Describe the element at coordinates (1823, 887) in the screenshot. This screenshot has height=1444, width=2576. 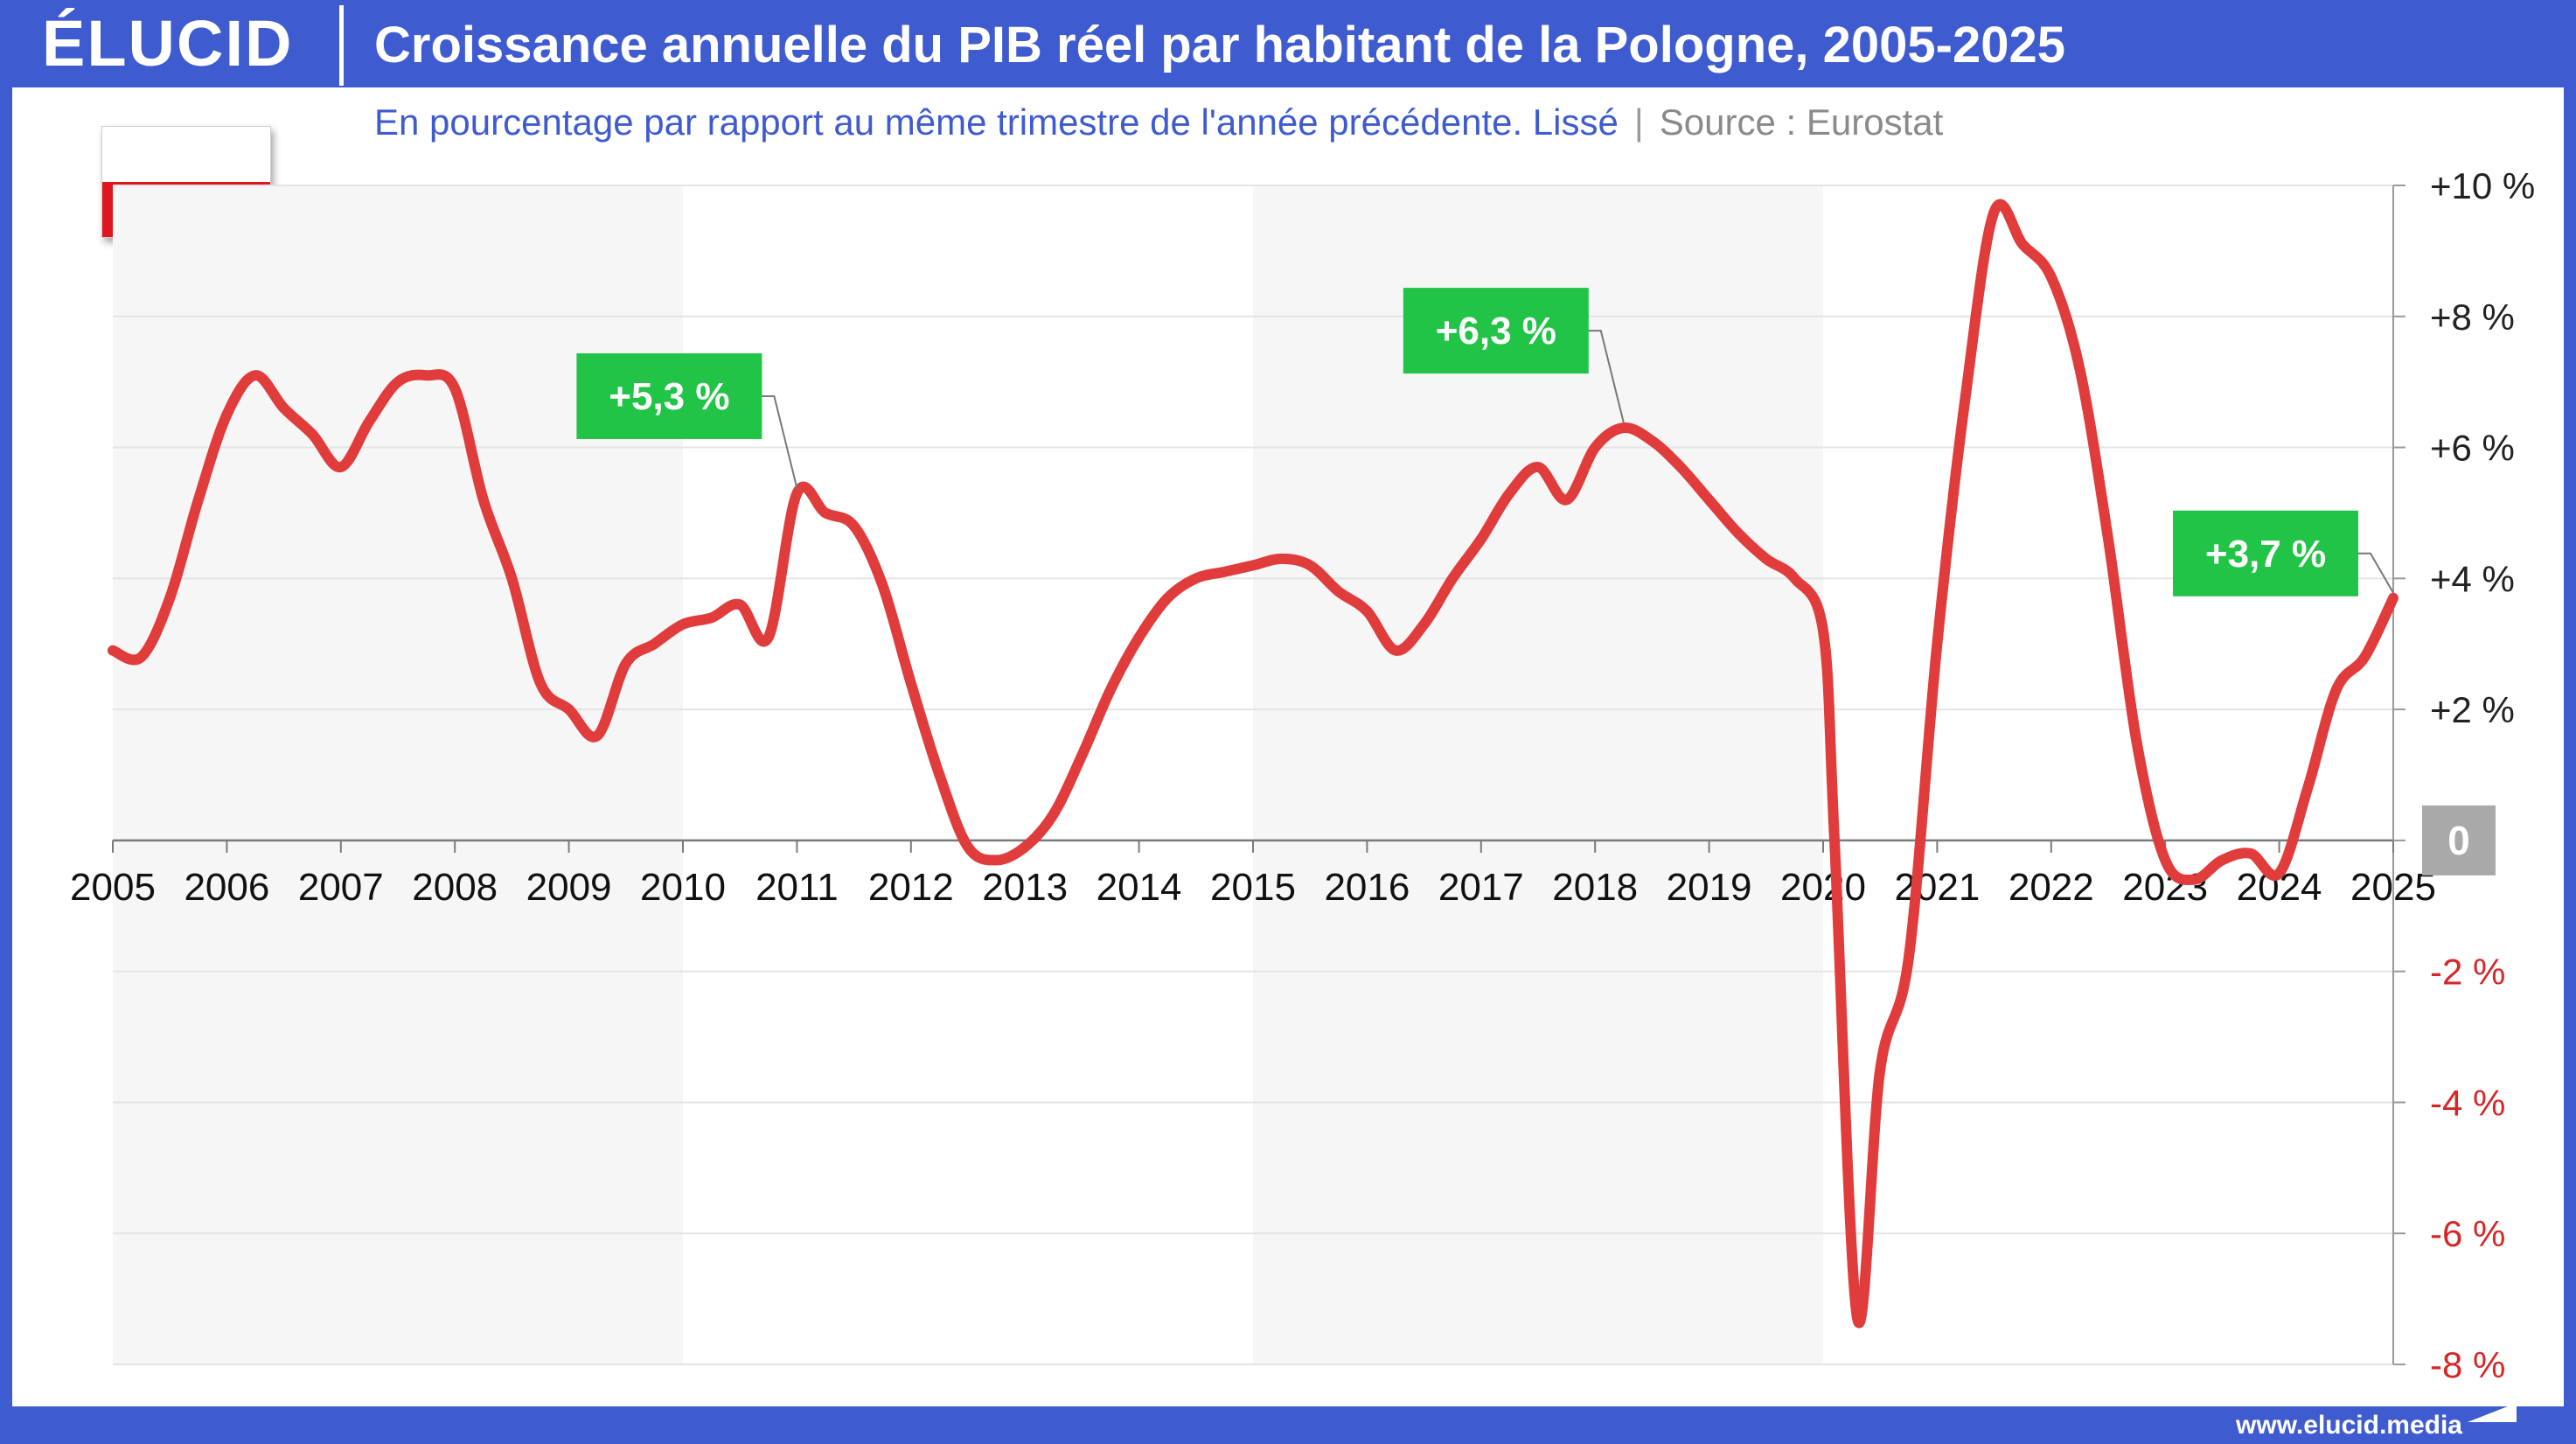
I see `x-tick-label: 2020` at that location.